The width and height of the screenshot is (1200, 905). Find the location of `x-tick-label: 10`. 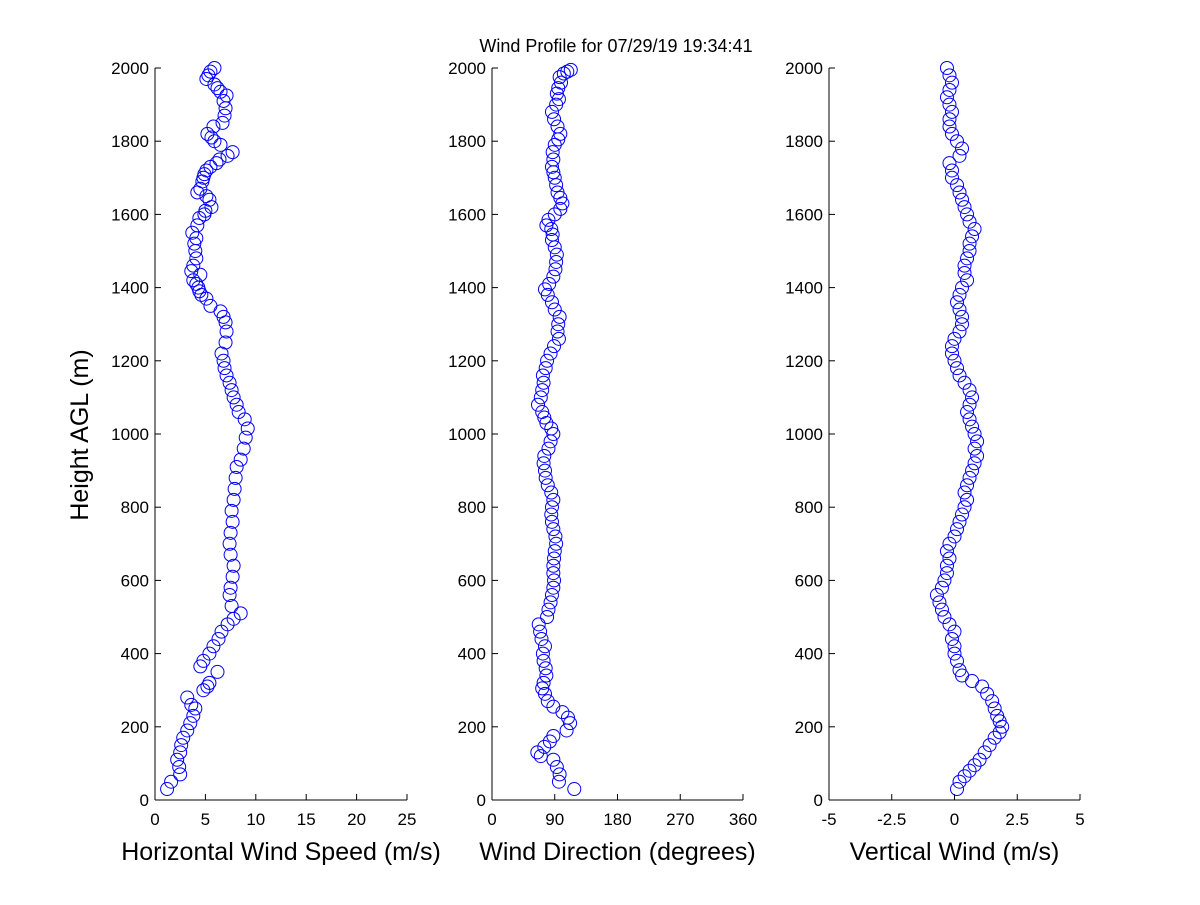

x-tick-label: 10 is located at coordinates (255, 819).